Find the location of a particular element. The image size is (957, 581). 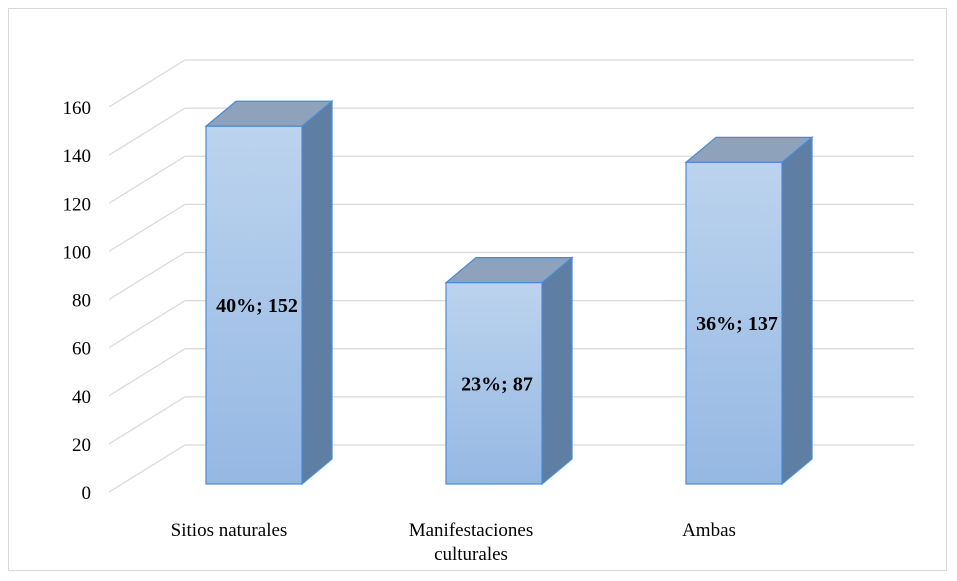

y-tick-label: 0 is located at coordinates (87, 493).